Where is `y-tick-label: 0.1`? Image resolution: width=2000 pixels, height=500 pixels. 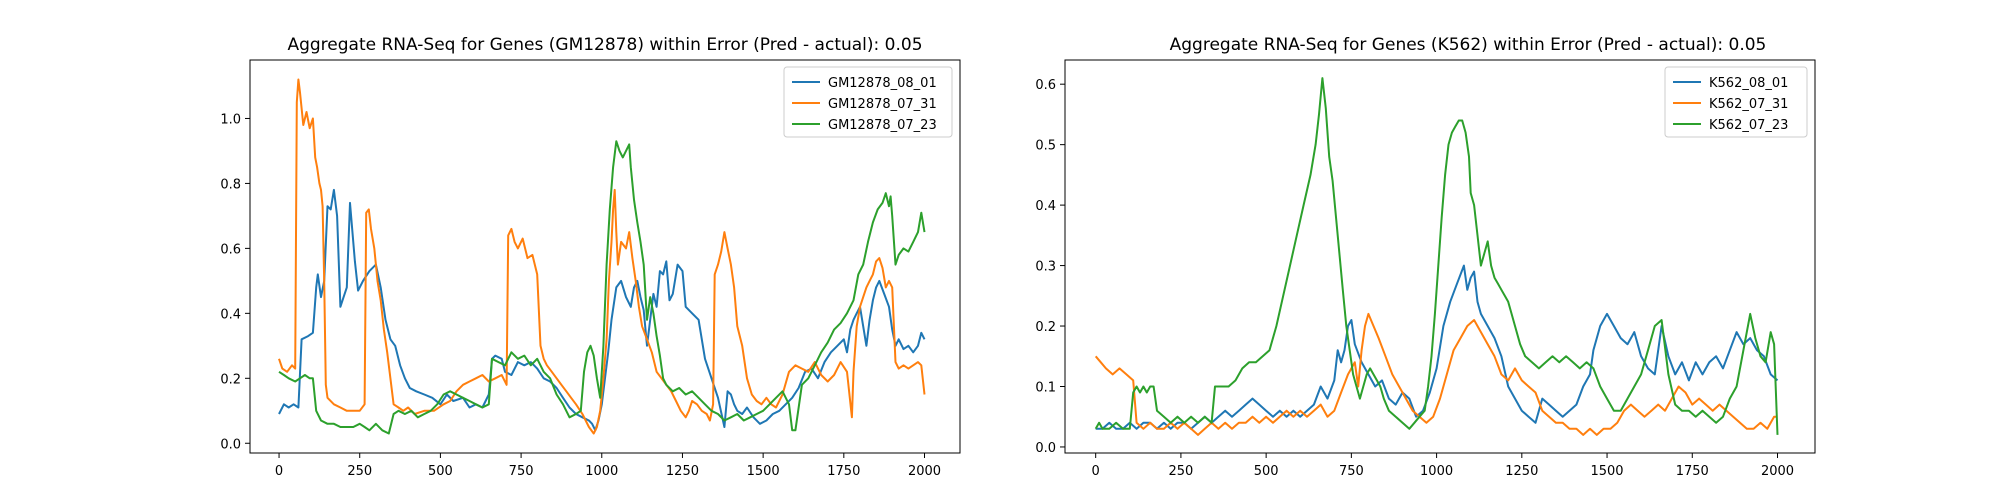 y-tick-label: 0.1 is located at coordinates (1045, 387).